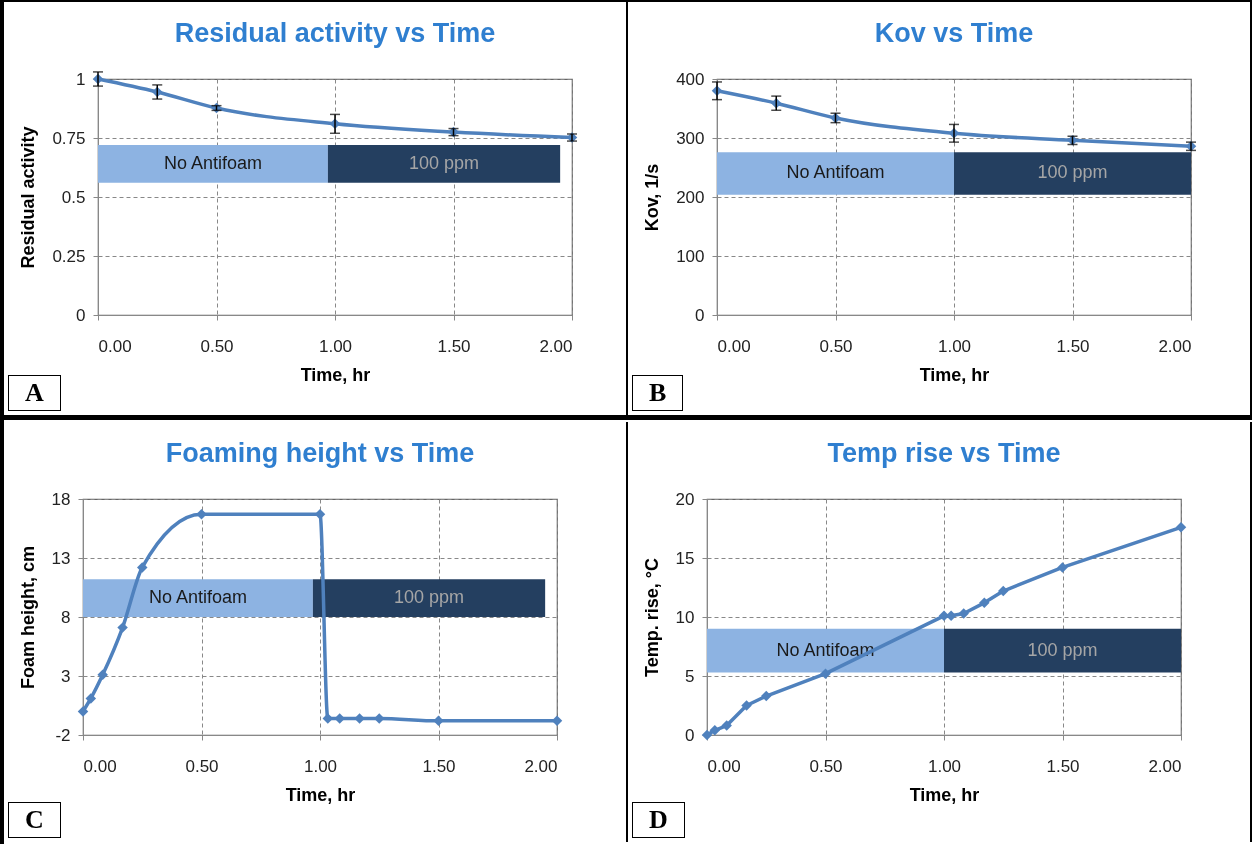 This screenshot has height=844, width=1254. I want to click on y-tick-label: 200, so click(690, 197).